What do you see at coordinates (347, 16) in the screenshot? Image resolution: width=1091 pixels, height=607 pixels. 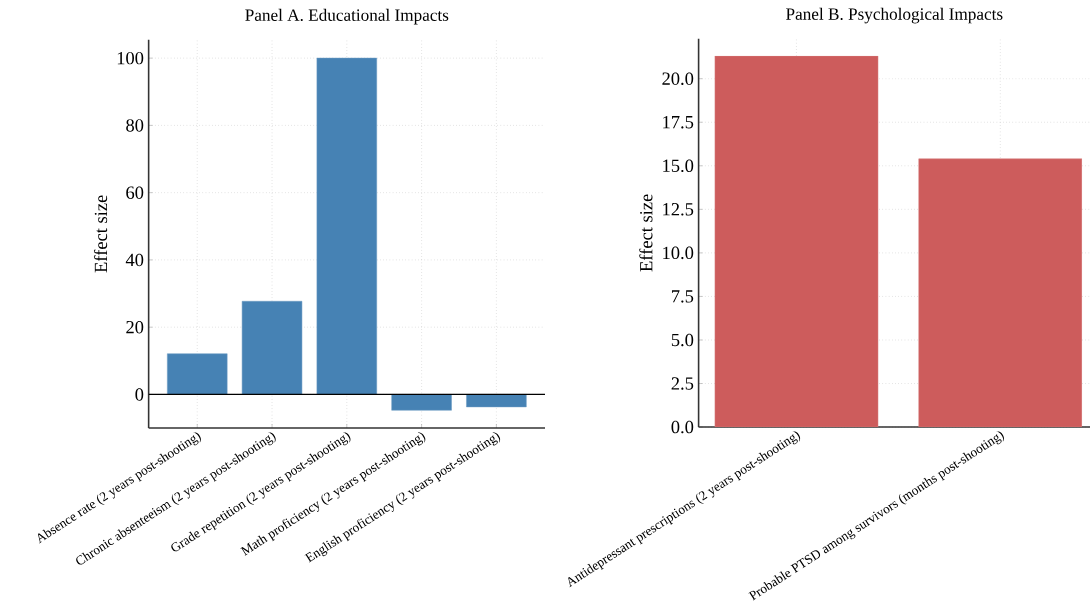 I see `chart-title: Panel A. Educational Impacts` at bounding box center [347, 16].